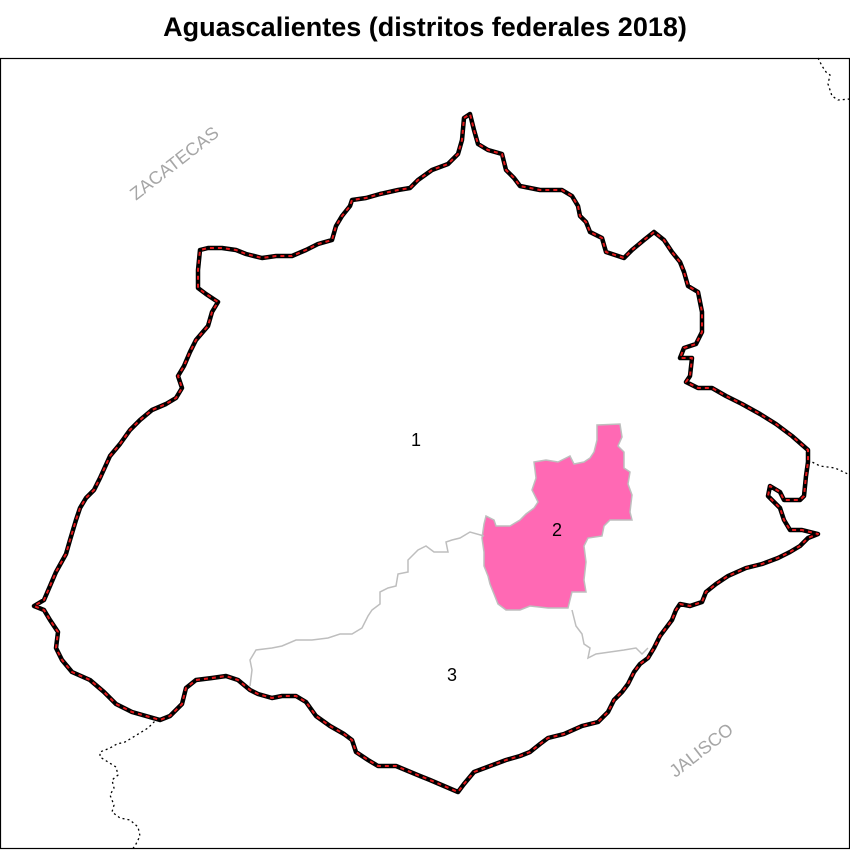  I want to click on district-1-label: 1, so click(416, 440).